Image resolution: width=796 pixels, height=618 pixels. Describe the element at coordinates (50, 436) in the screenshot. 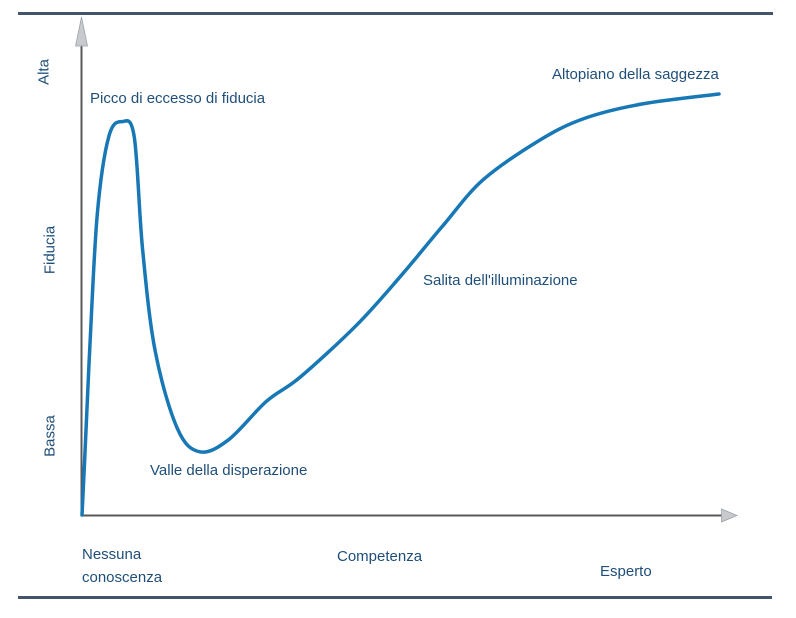

I see `y-tick-label-bassa: Bassa` at that location.